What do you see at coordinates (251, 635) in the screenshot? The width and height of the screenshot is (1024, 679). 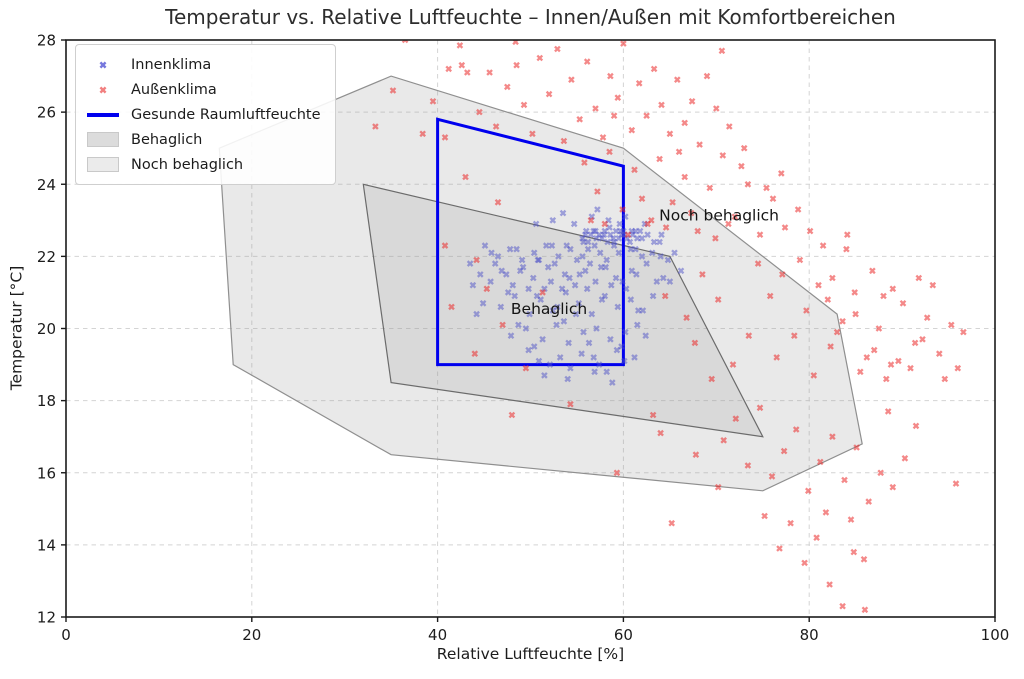 I see `x-tick-label: 20` at bounding box center [251, 635].